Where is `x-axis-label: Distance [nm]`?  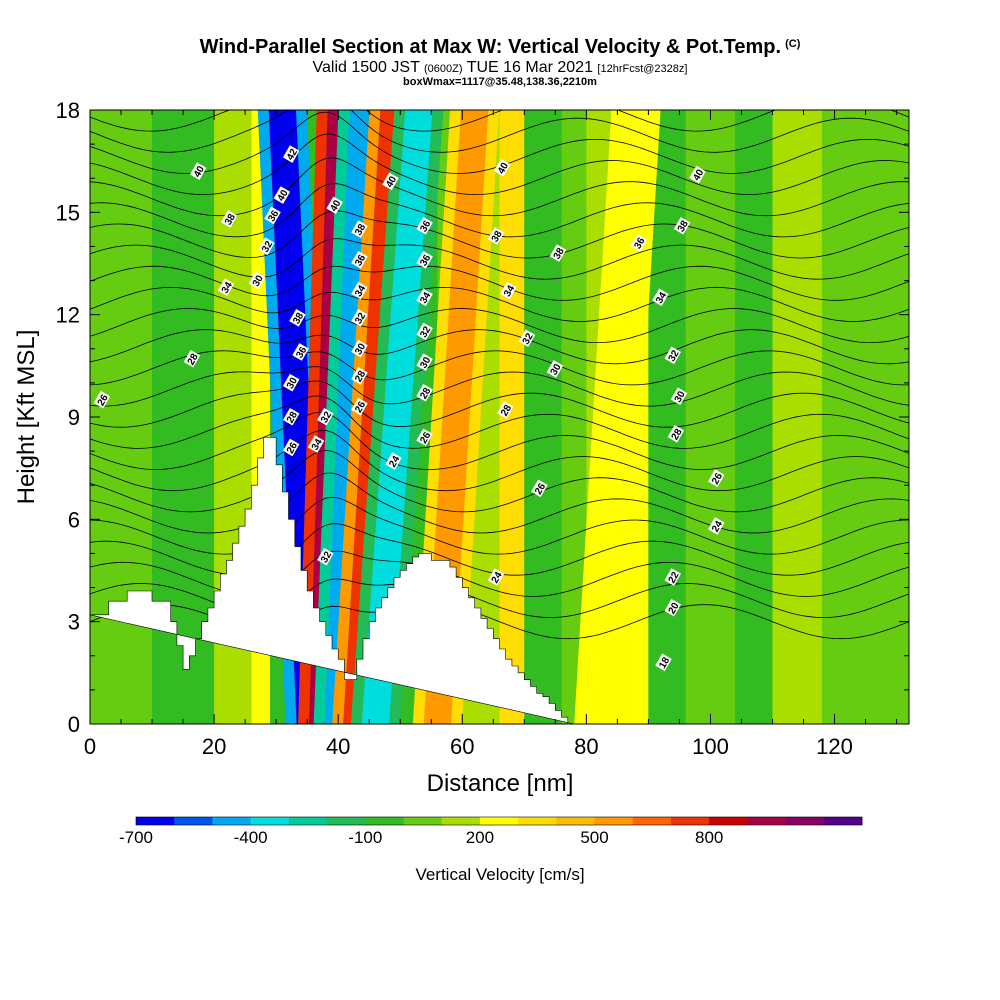
x-axis-label: Distance [nm] is located at coordinates (500, 783).